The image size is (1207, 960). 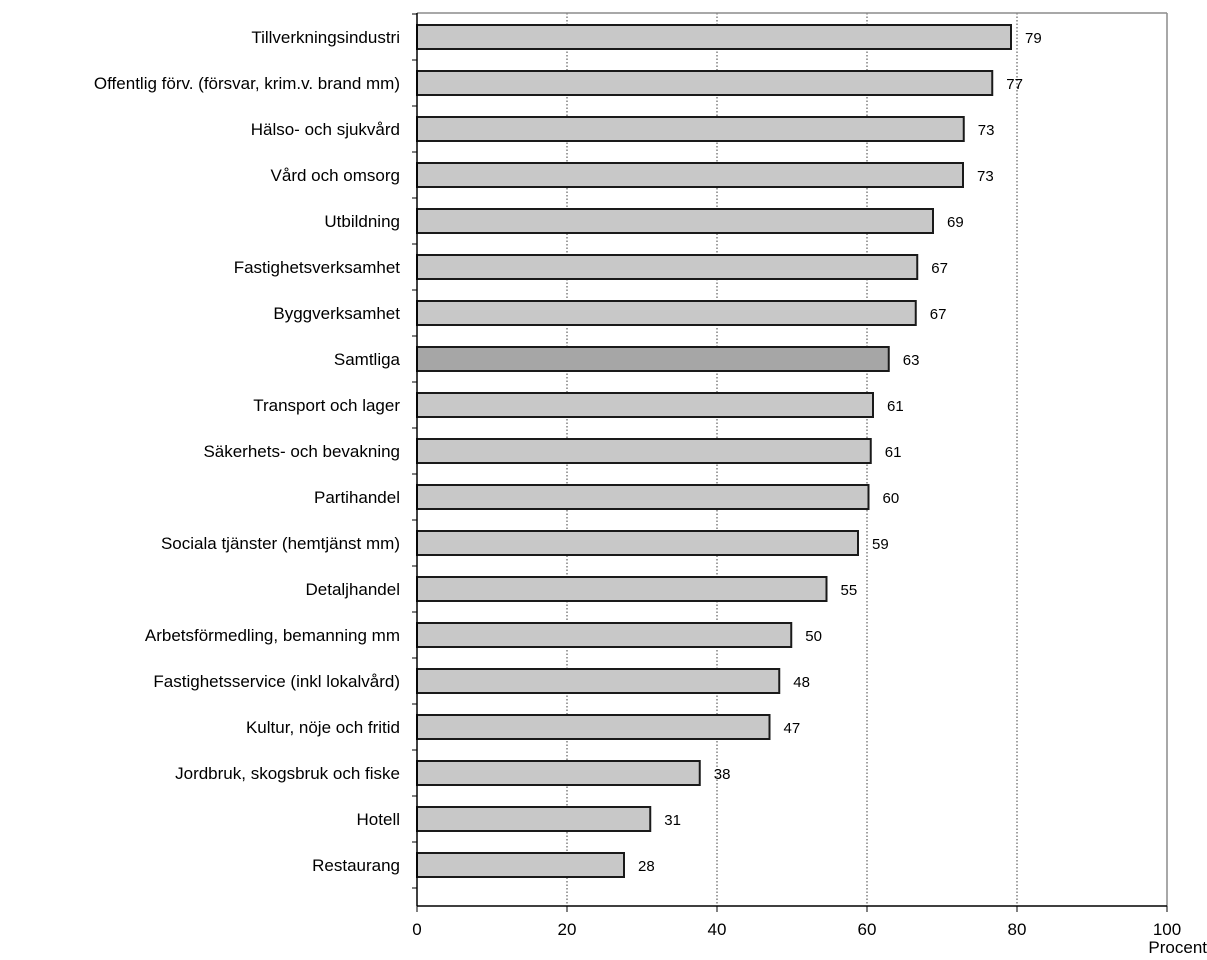 What do you see at coordinates (326, 405) in the screenshot?
I see `category-label-8: Transport och lager` at bounding box center [326, 405].